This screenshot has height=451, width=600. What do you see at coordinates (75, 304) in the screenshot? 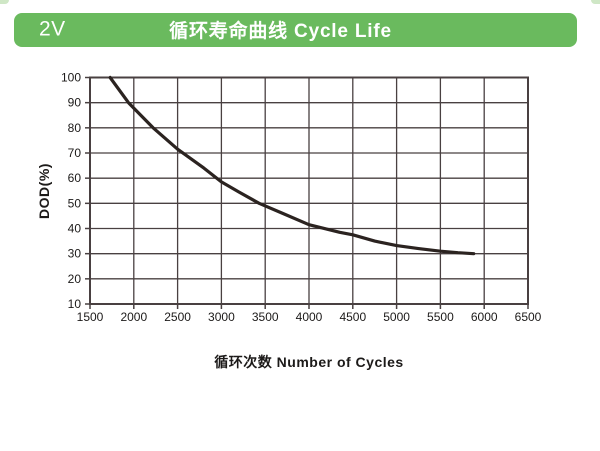
I see `svg-text: 10` at bounding box center [75, 304].